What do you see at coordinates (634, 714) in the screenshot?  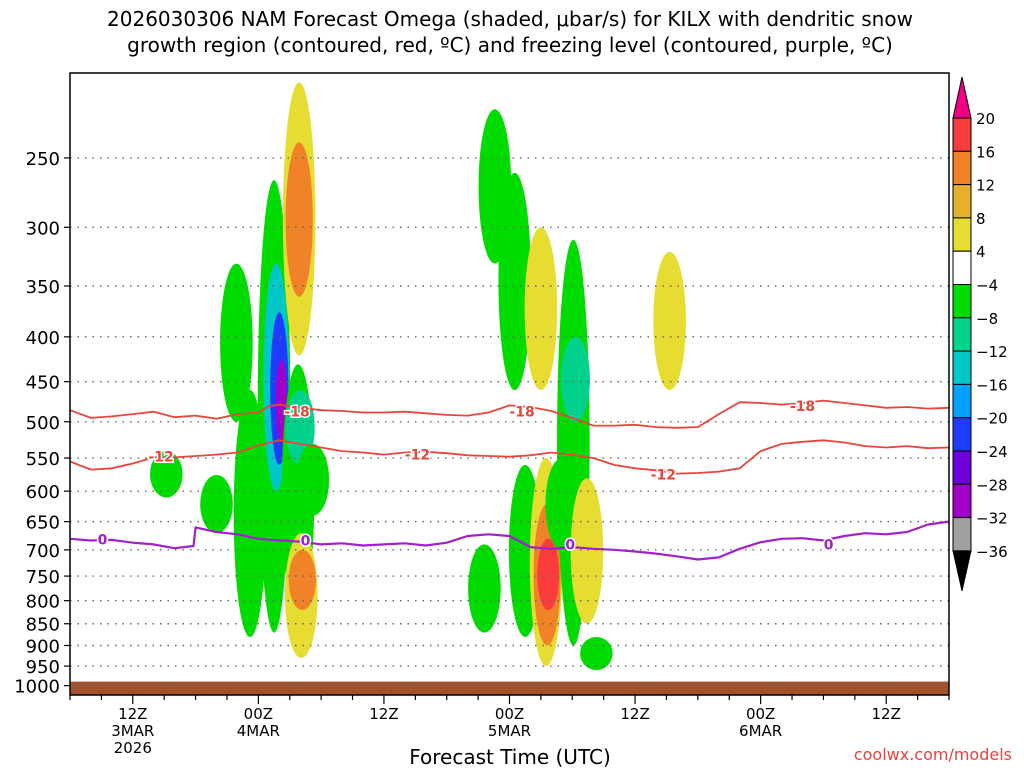 I see `x-tick-label-4-1: 12Z` at bounding box center [634, 714].